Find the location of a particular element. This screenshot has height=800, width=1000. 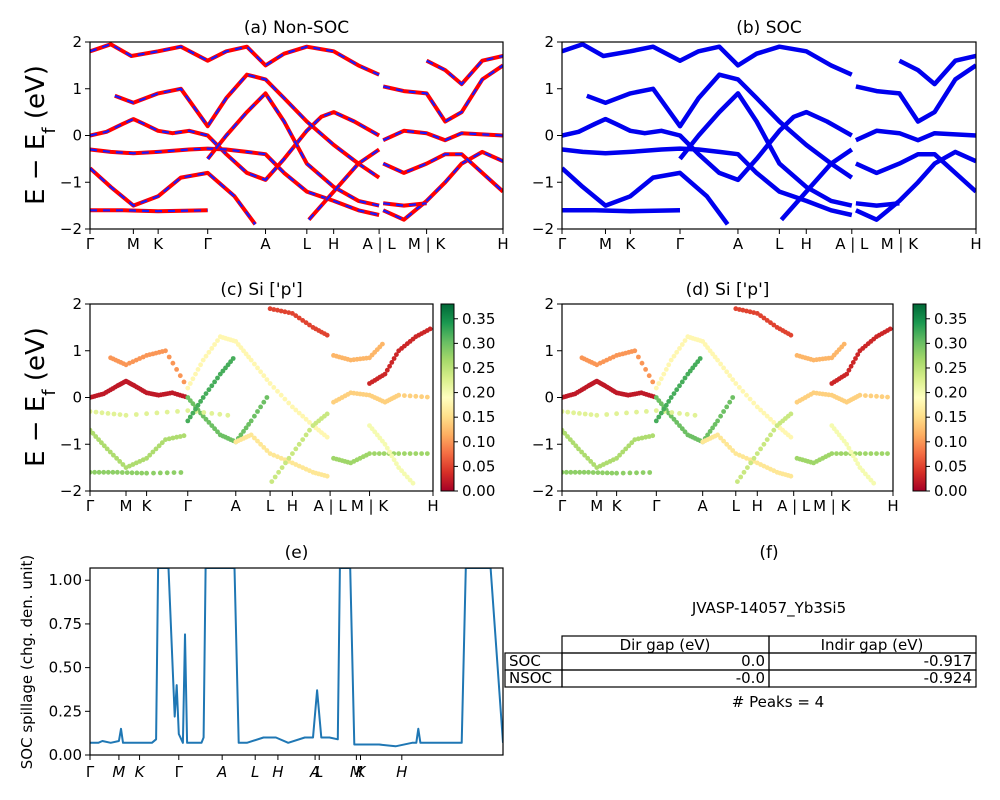

panel-title: (a) Non-SOC is located at coordinates (296, 28).